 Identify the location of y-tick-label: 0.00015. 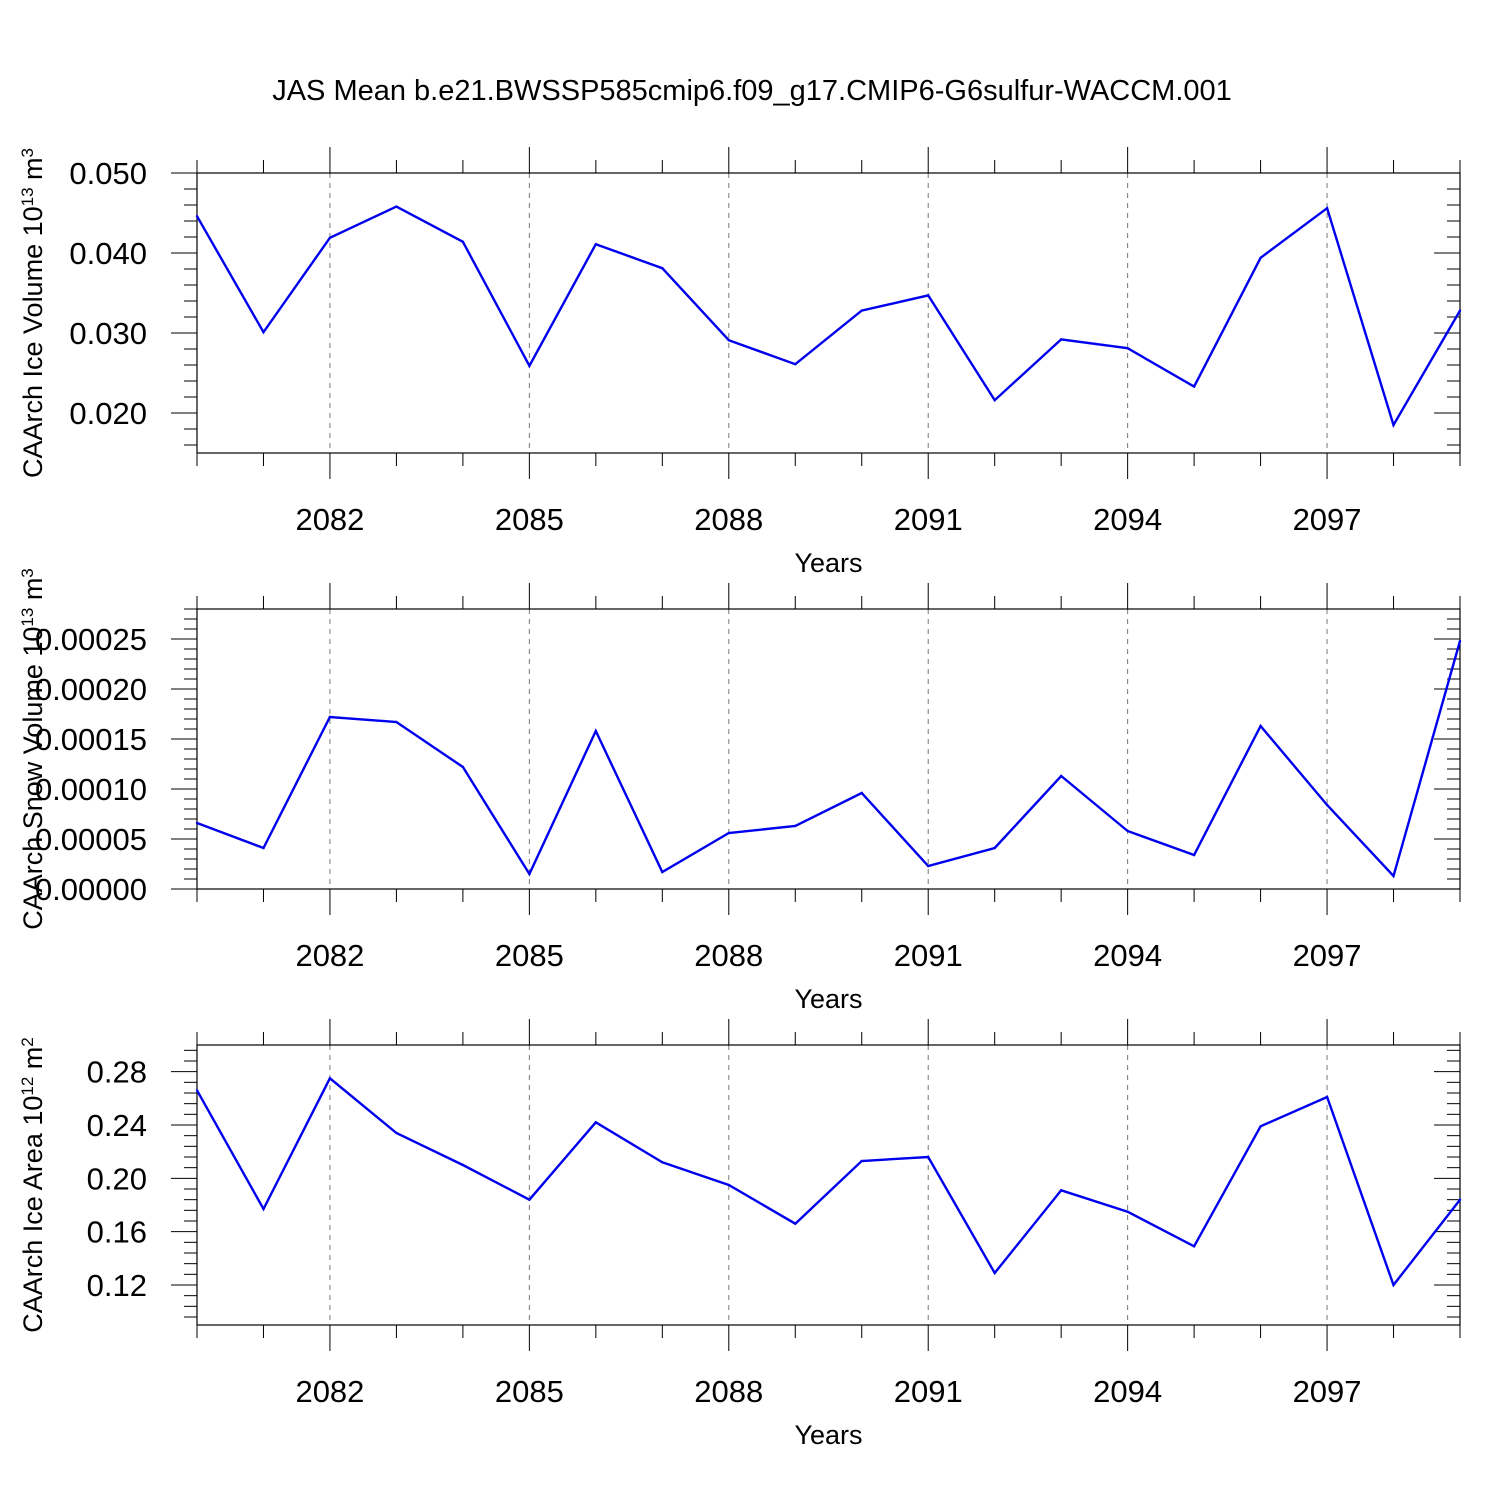
(91, 739).